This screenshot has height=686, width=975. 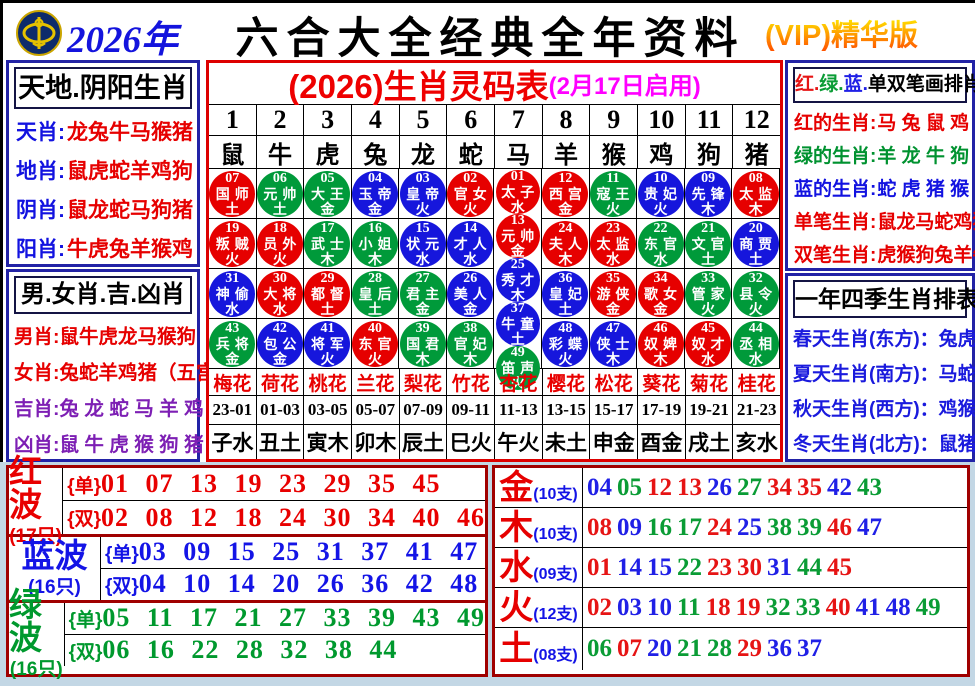 What do you see at coordinates (880, 154) in the screenshot?
I see `zodiac-row: 绿的生肖: 羊 龙 牛 狗` at bounding box center [880, 154].